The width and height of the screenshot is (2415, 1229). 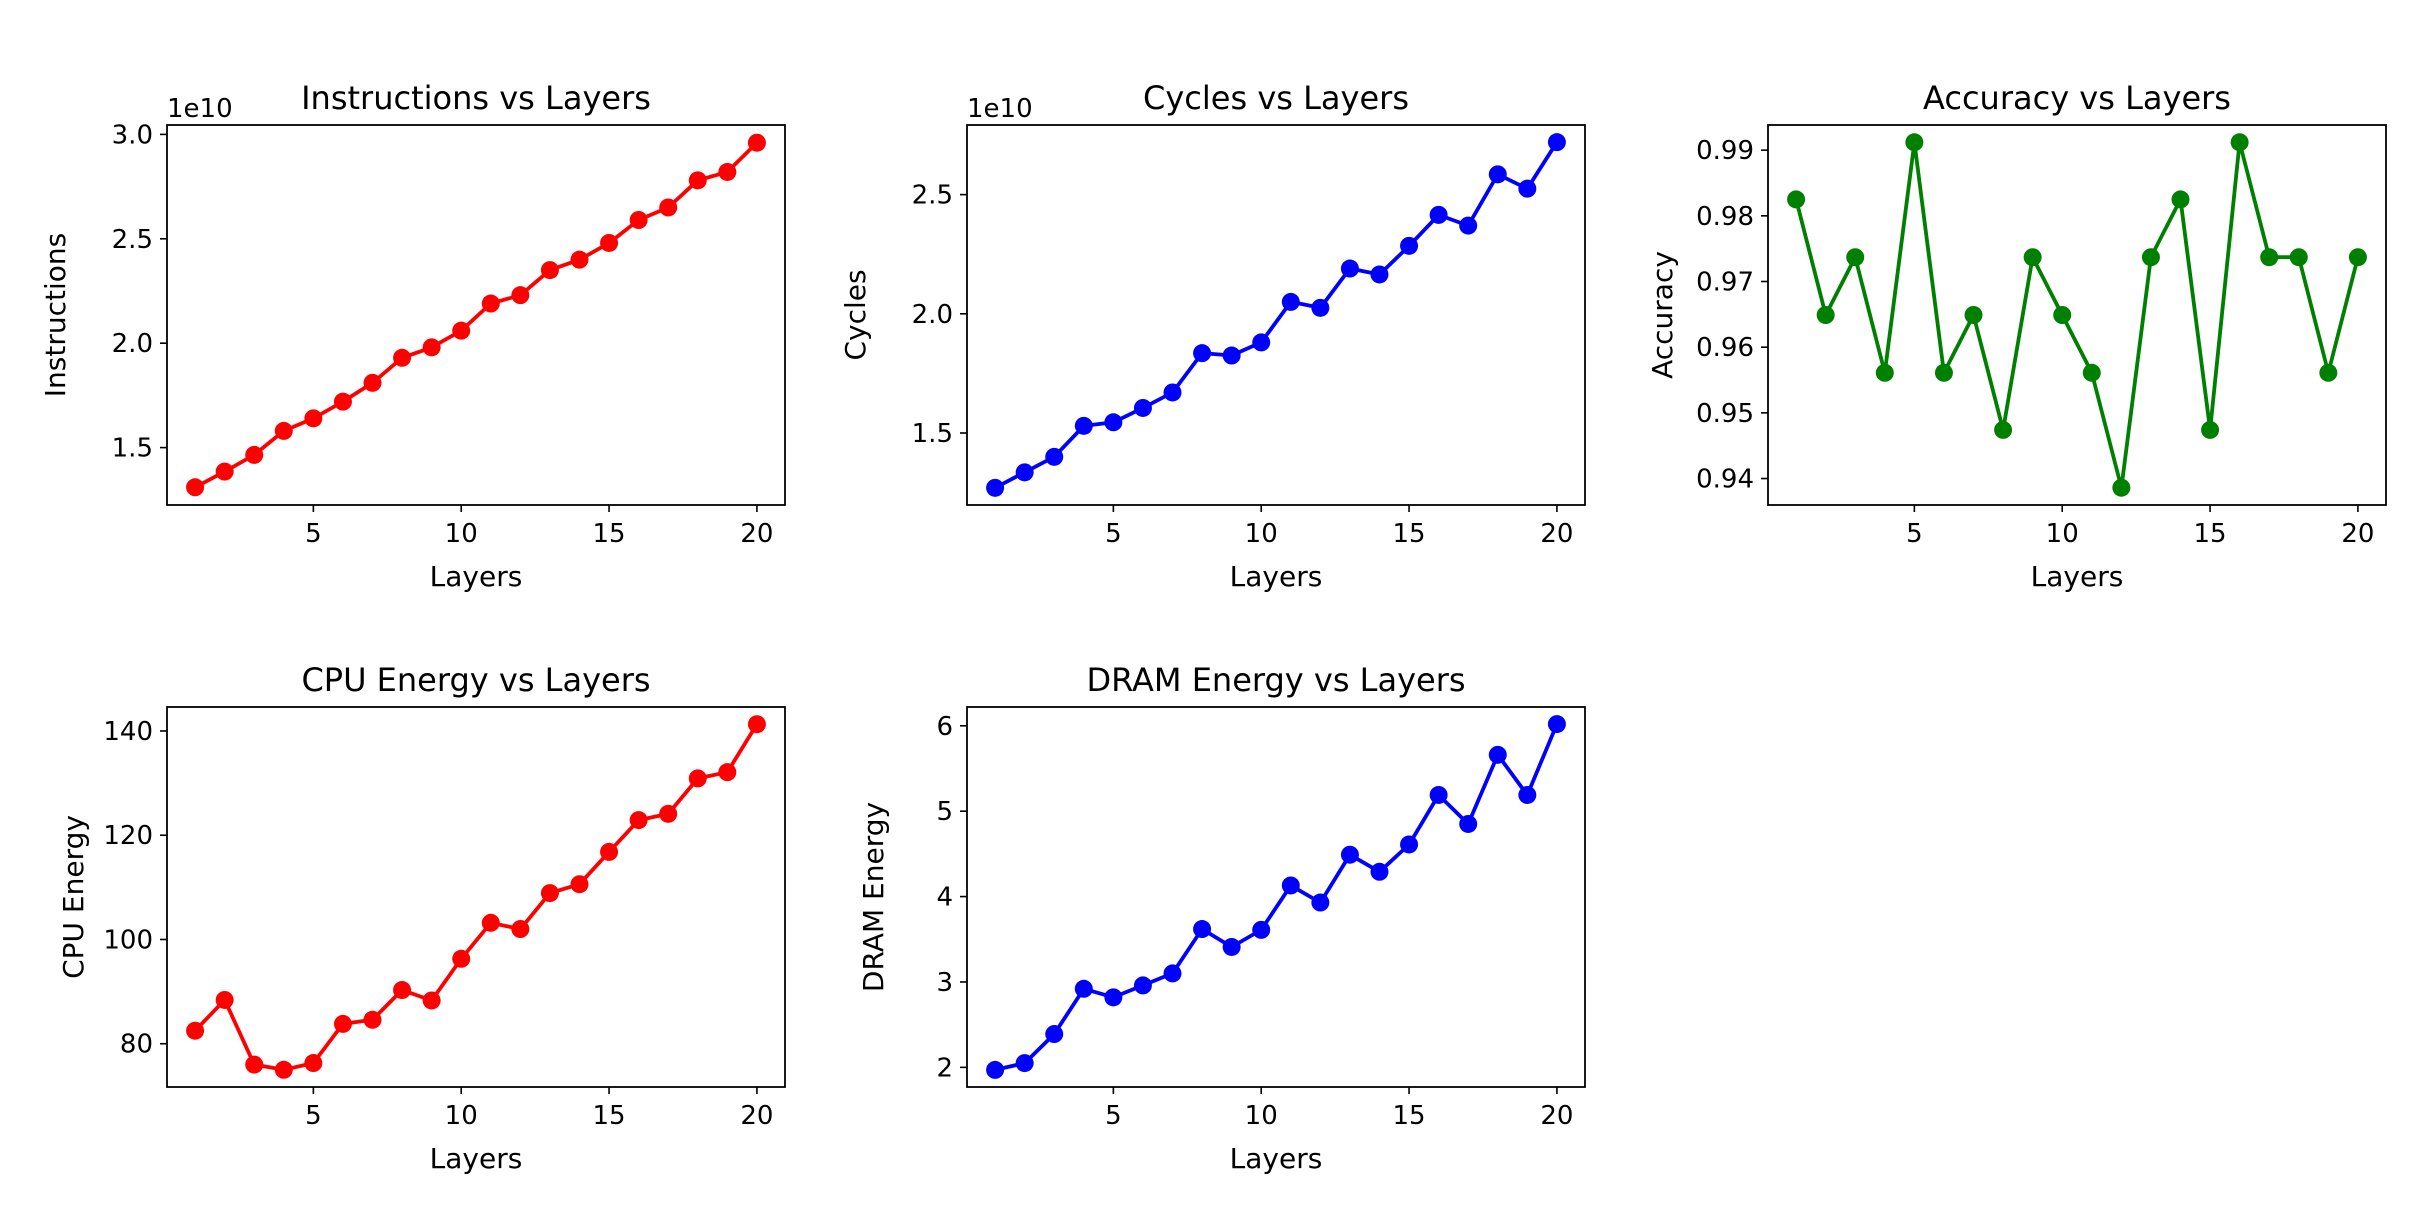 I want to click on chart-title: Instructions vs Layers, so click(x=476, y=98).